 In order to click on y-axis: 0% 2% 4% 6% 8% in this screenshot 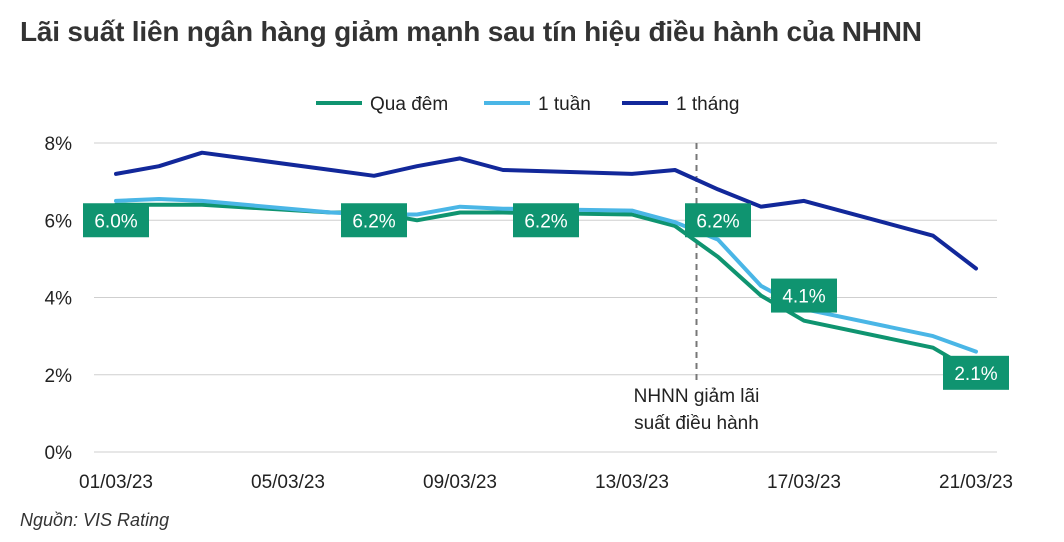, I will do `click(59, 299)`.